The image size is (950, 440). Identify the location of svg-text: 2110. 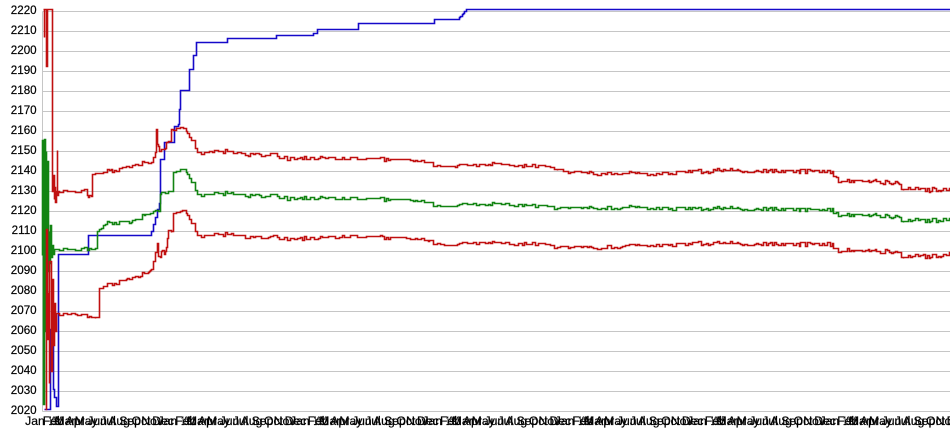
(24, 230).